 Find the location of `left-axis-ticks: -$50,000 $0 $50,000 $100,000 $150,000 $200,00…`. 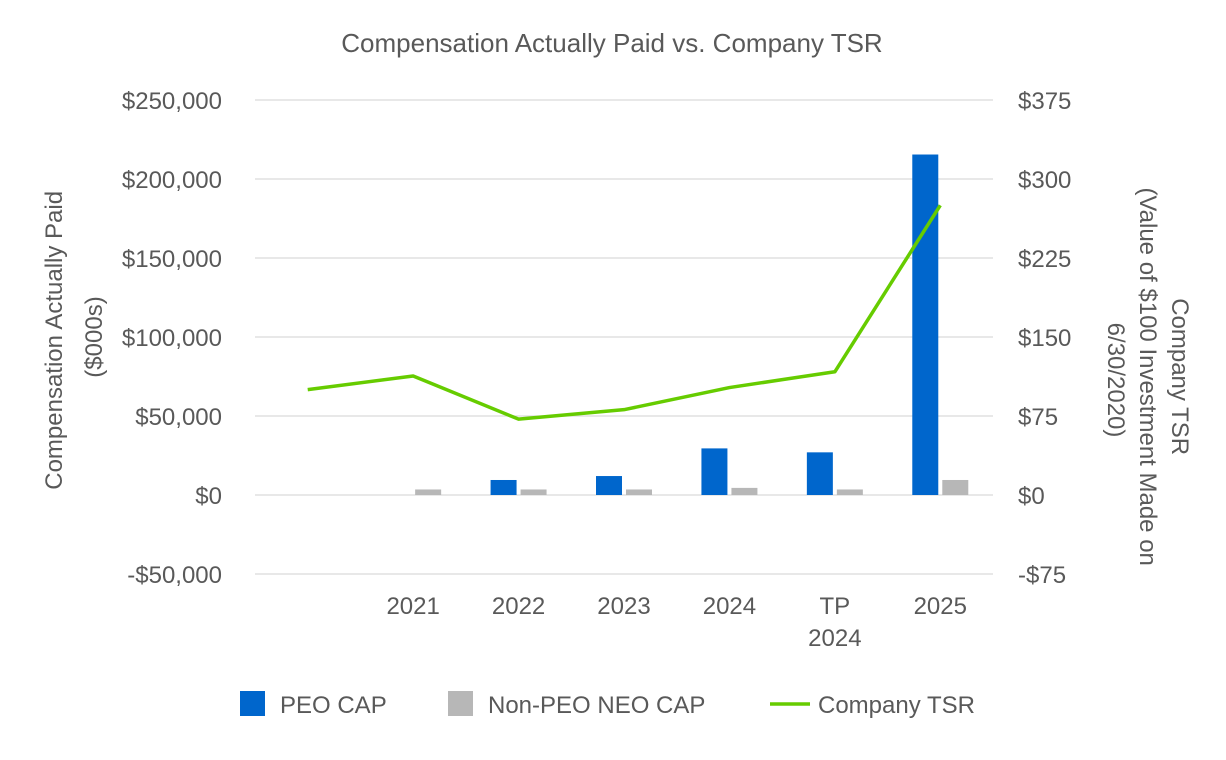

left-axis-ticks: -$50,000 $0 $50,000 $100,000 $150,000 $200,00… is located at coordinates (172, 338).